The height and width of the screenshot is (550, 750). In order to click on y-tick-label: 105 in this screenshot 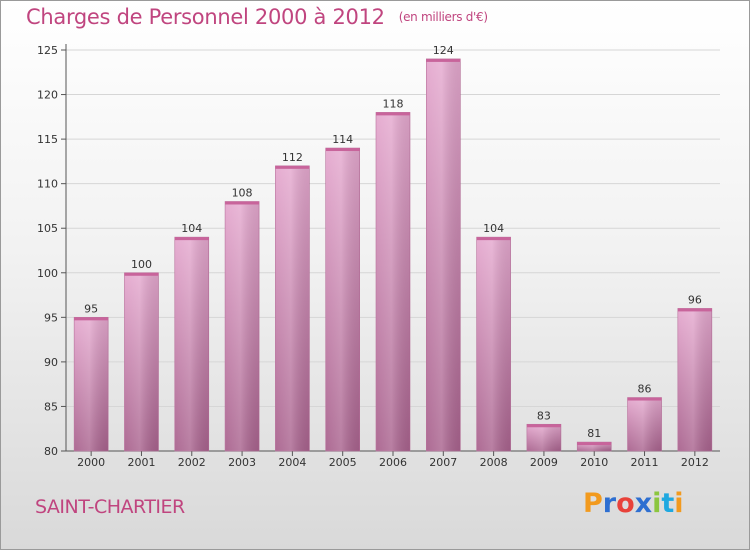, I will do `click(47, 228)`.